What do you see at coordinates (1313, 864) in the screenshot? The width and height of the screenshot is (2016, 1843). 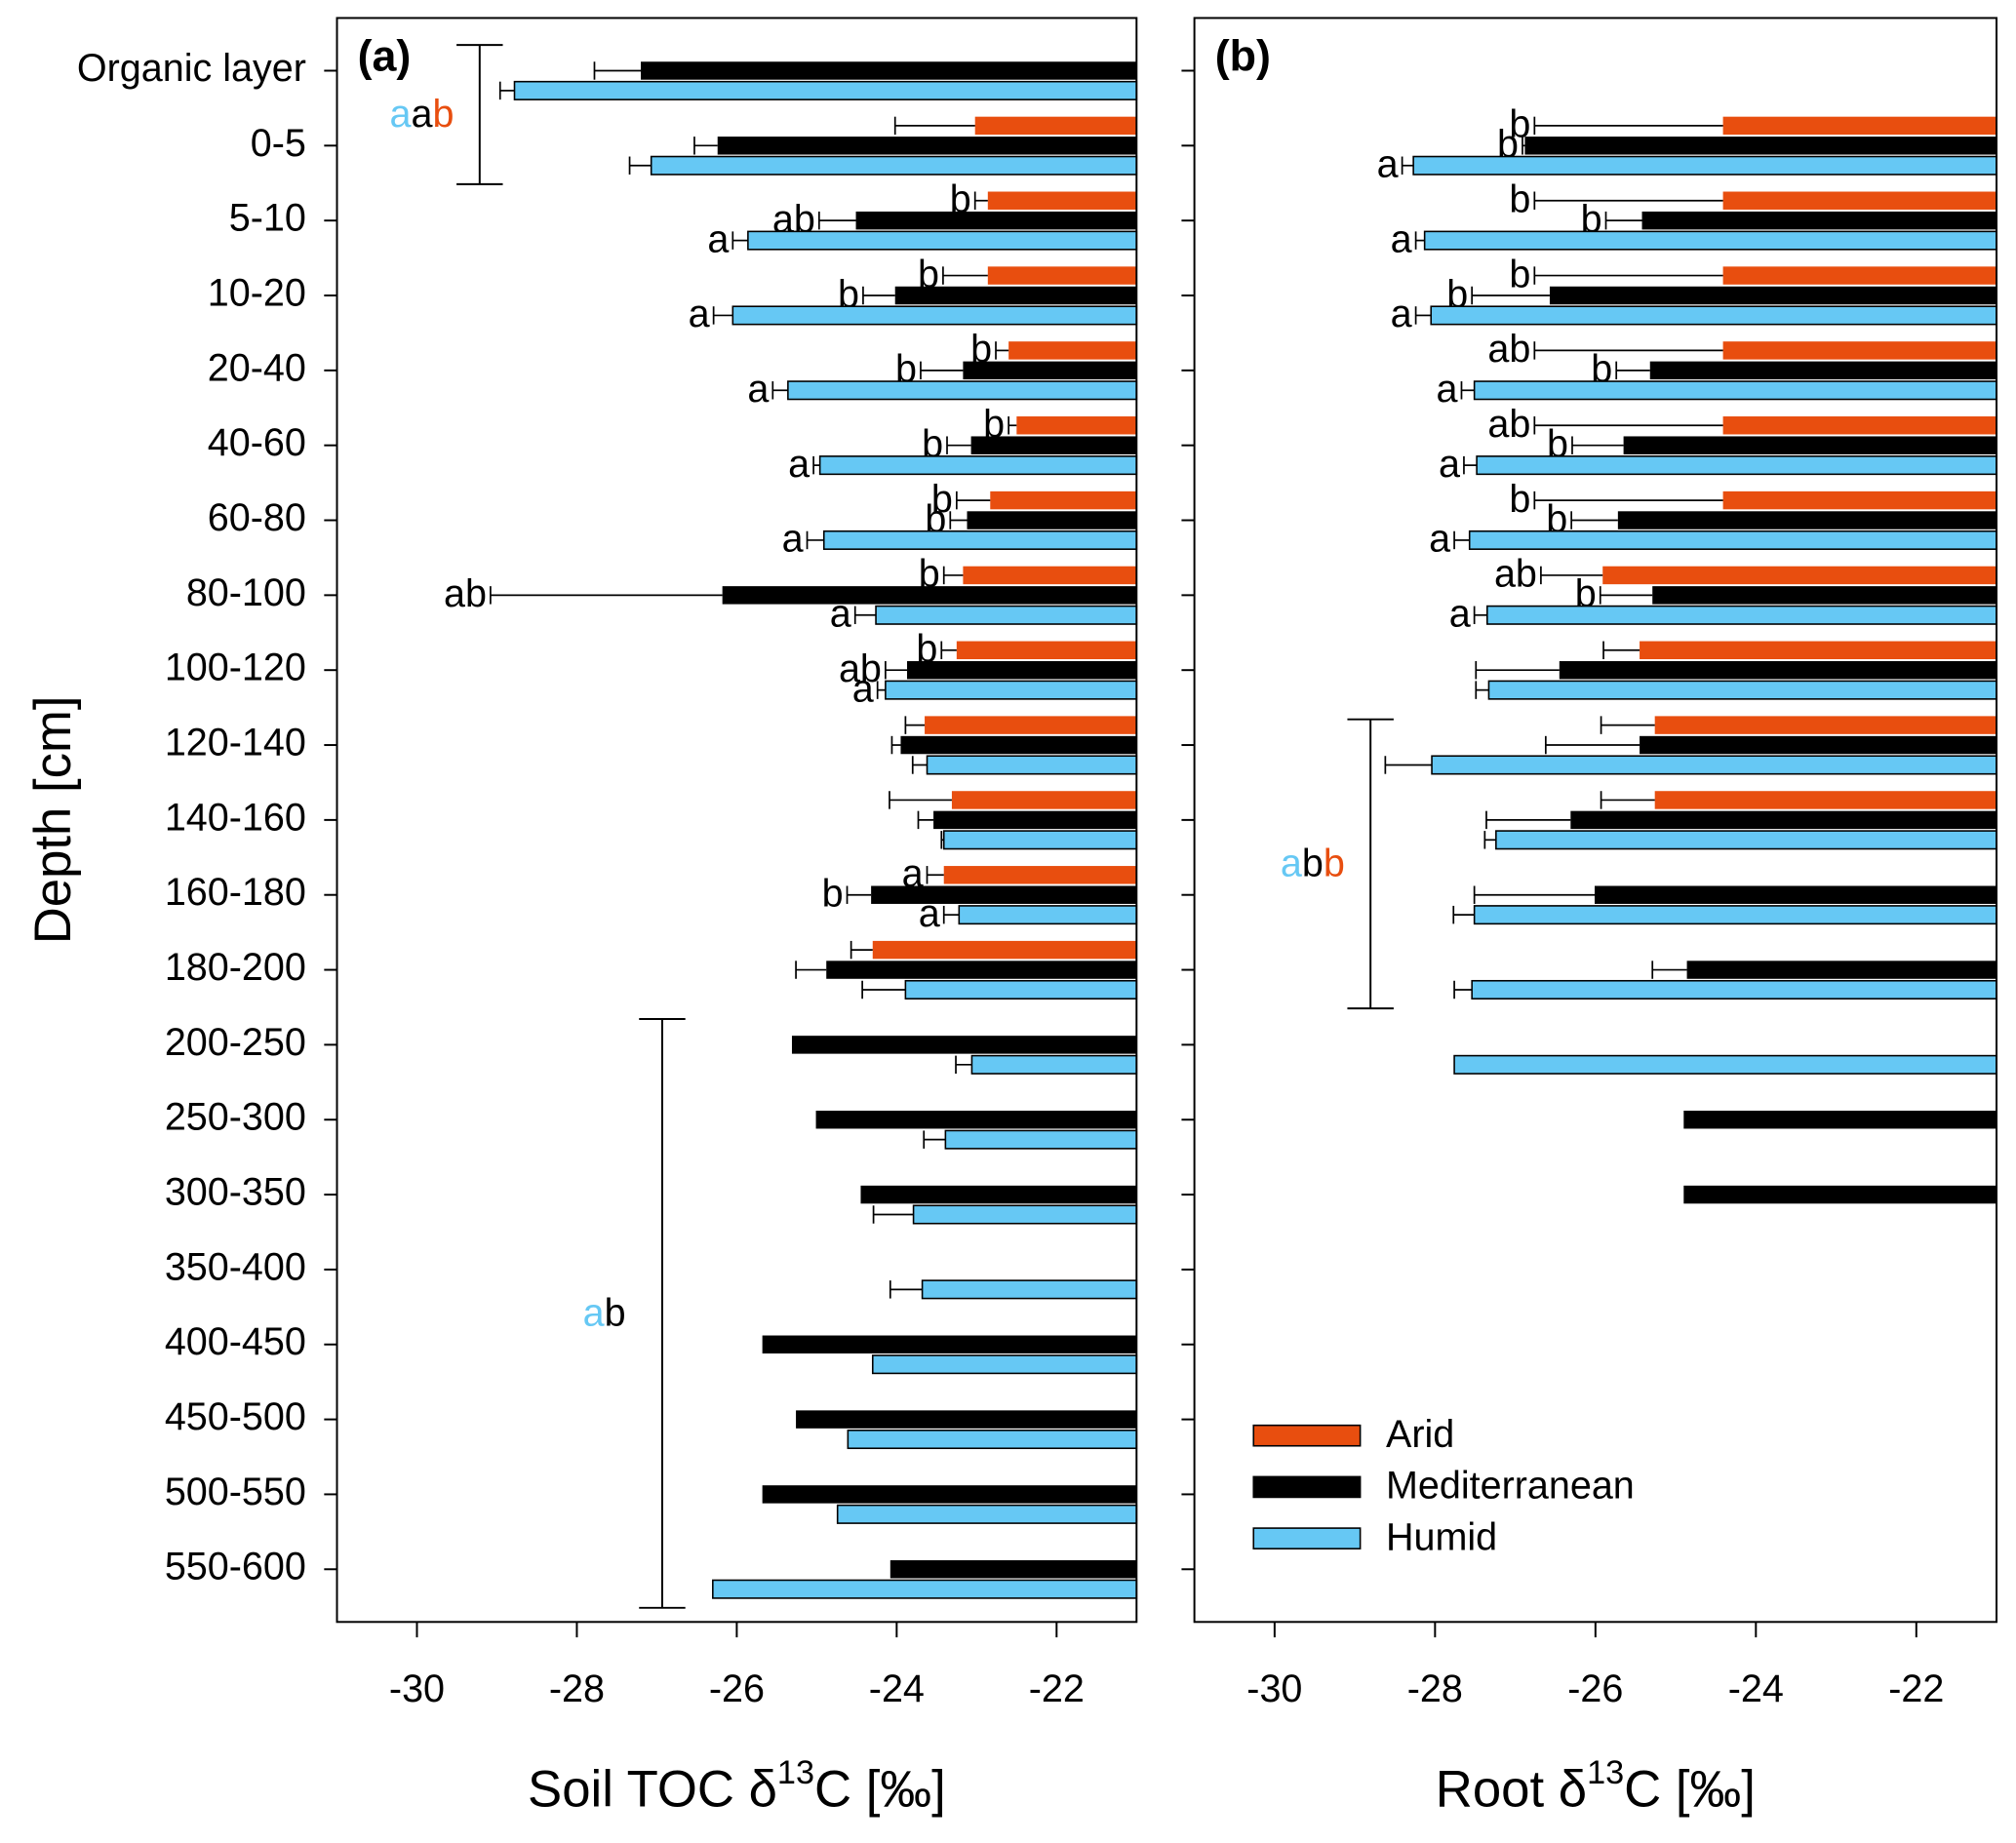 I see `group-letters: abb` at bounding box center [1313, 864].